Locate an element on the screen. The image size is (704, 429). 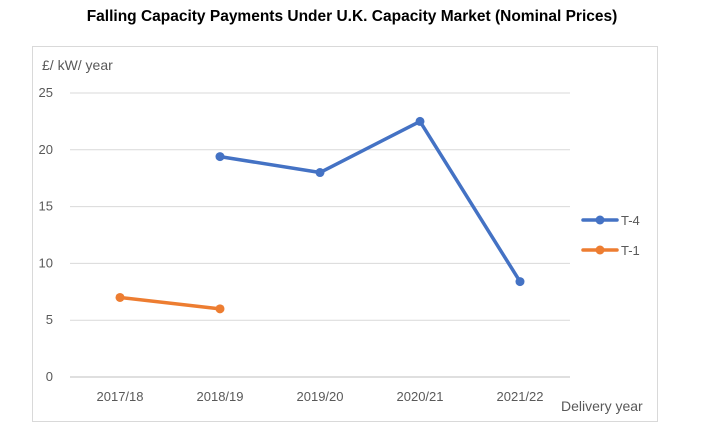
x-tick-label: 2021/22 is located at coordinates (520, 396).